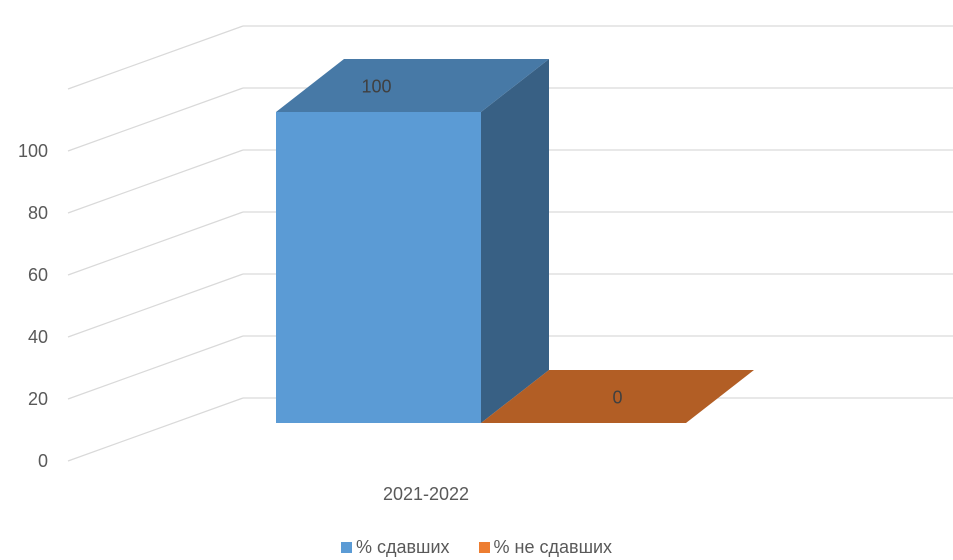 This screenshot has width=953, height=560. I want to click on legend-item-failed: % не сдавших, so click(545, 547).